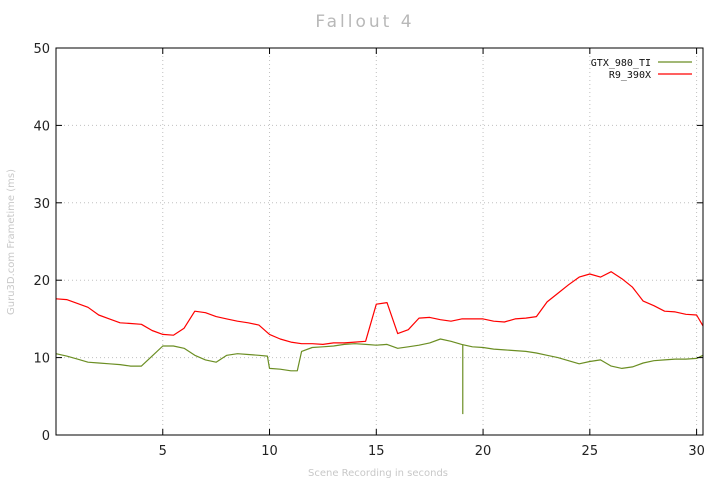 This screenshot has height=484, width=725. What do you see at coordinates (364, 22) in the screenshot?
I see `chart-title: Fallout 4` at bounding box center [364, 22].